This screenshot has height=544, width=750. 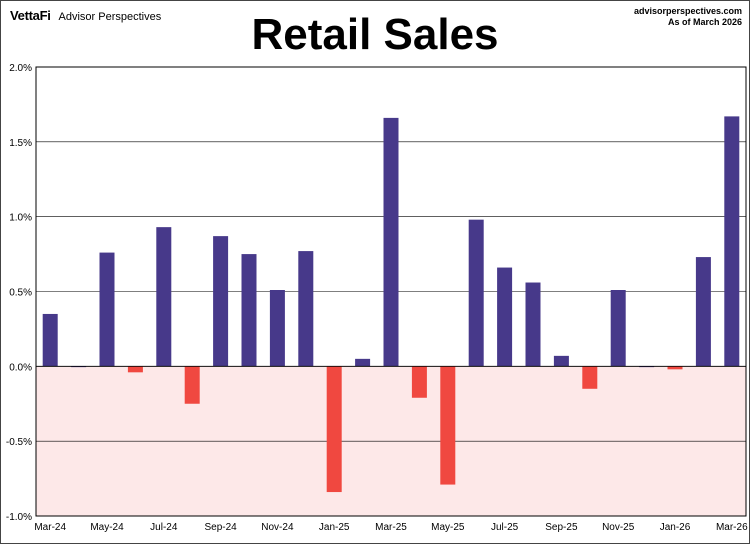 What do you see at coordinates (20, 218) in the screenshot?
I see `y-tick-label: 1.0%` at bounding box center [20, 218].